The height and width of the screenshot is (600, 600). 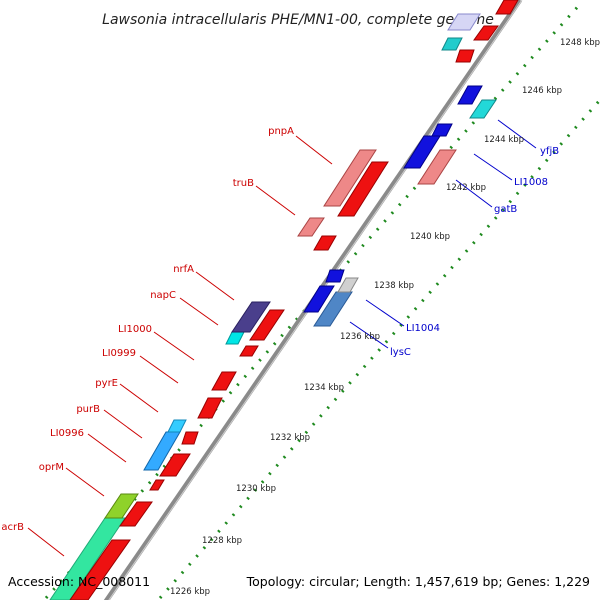 What do you see at coordinates (400, 352) in the screenshot?
I see `label-lysC: lysC` at bounding box center [400, 352].